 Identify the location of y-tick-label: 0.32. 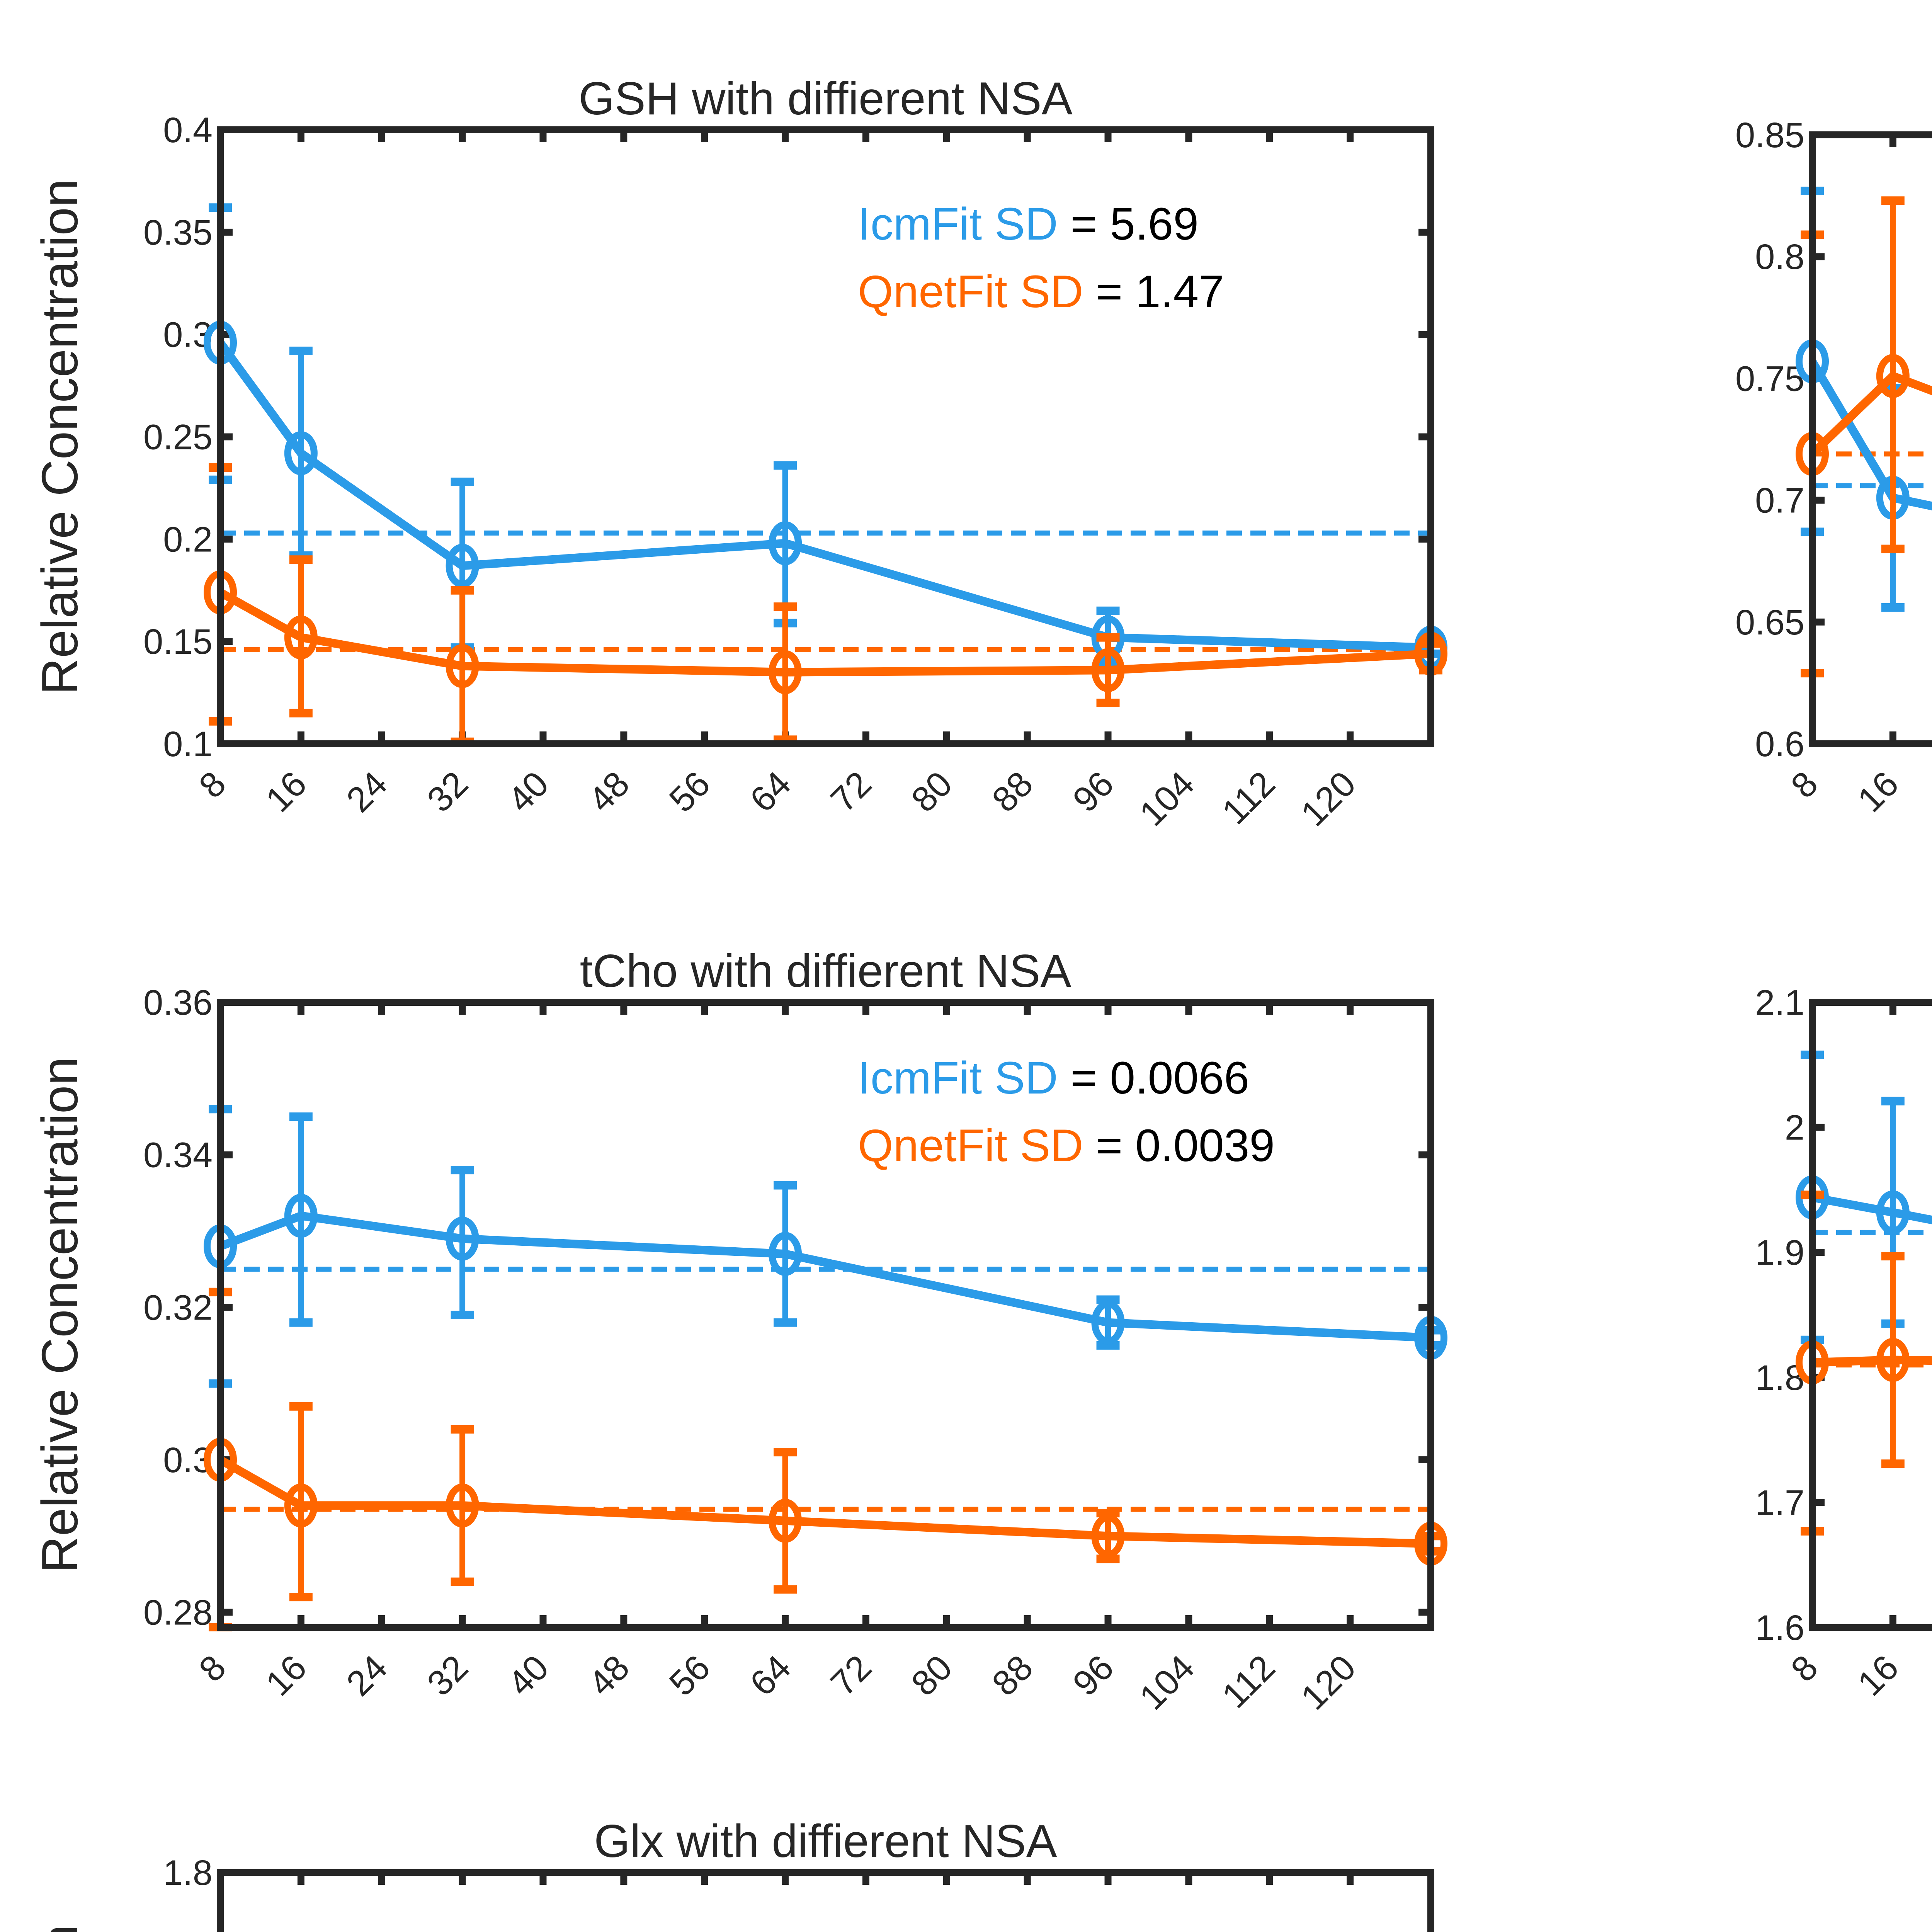
(178, 1307).